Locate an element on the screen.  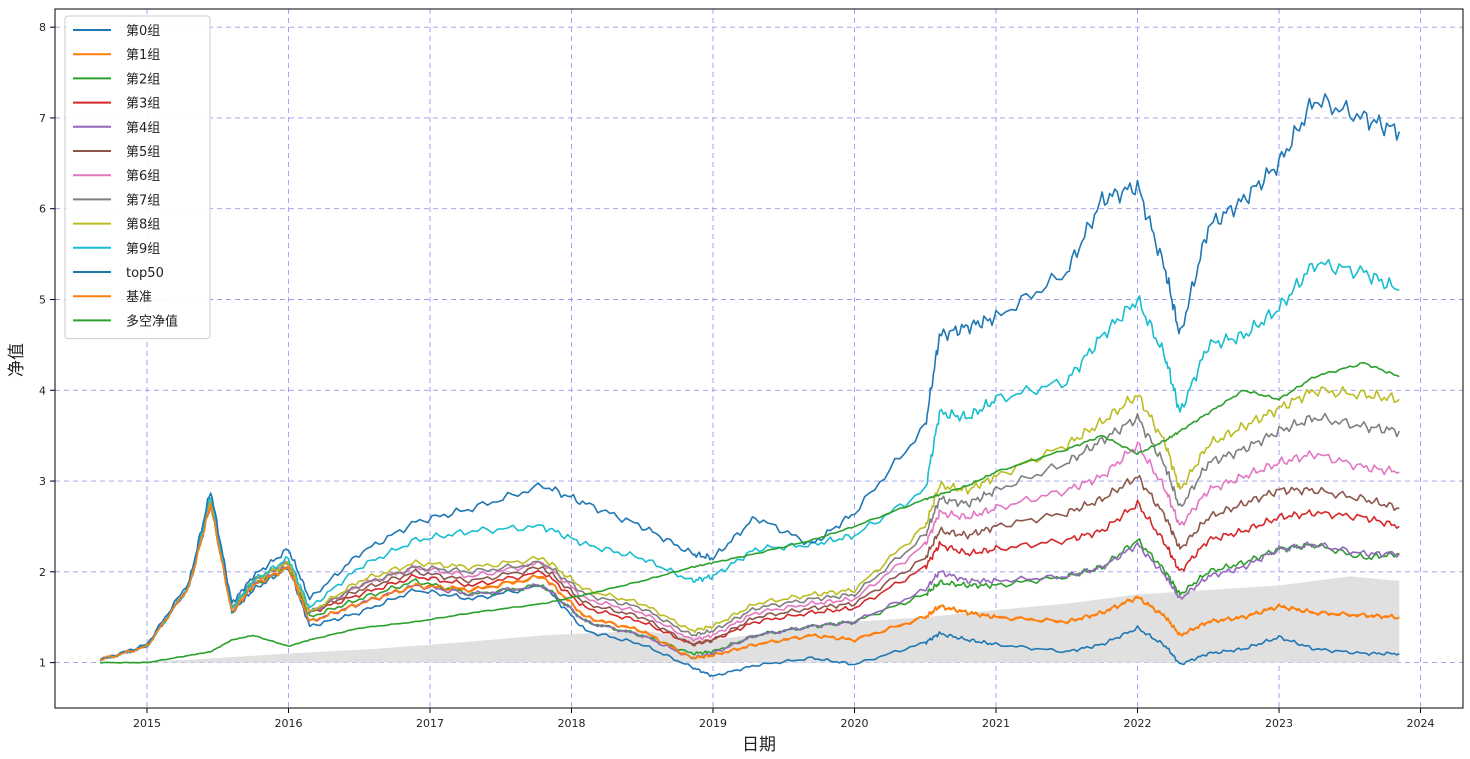
x-tick-label: 2021 is located at coordinates (996, 723).